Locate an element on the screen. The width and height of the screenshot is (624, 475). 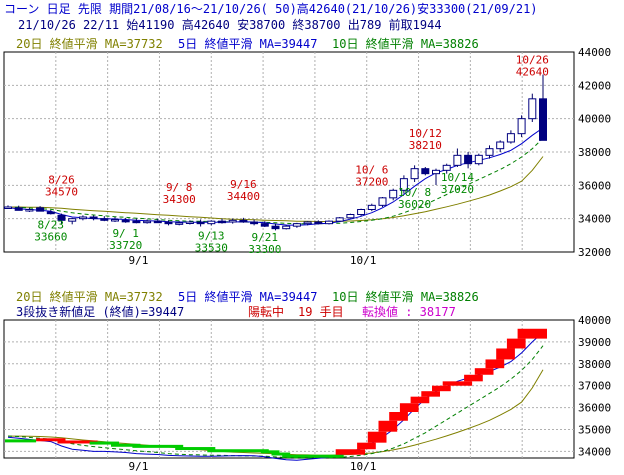
price-ytick-label: 34000 is located at coordinates (594, 219).